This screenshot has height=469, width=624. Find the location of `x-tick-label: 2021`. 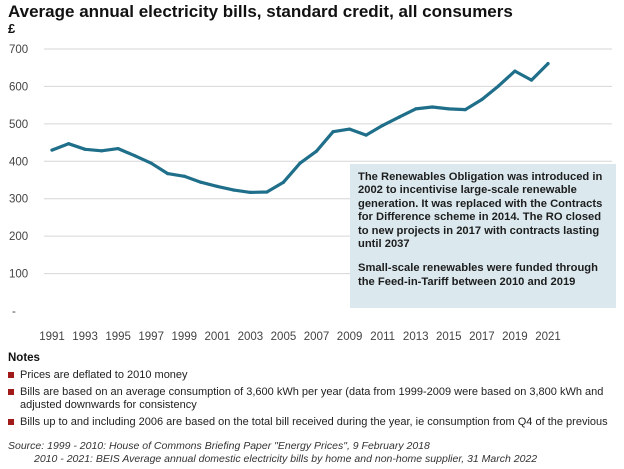

x-tick-label: 2021 is located at coordinates (548, 337).